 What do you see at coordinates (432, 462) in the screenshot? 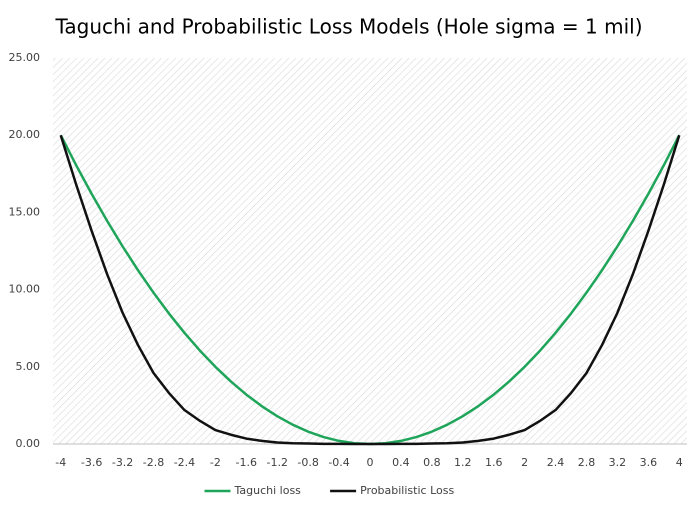
I see `x-tick-label: 0.8` at bounding box center [432, 462].